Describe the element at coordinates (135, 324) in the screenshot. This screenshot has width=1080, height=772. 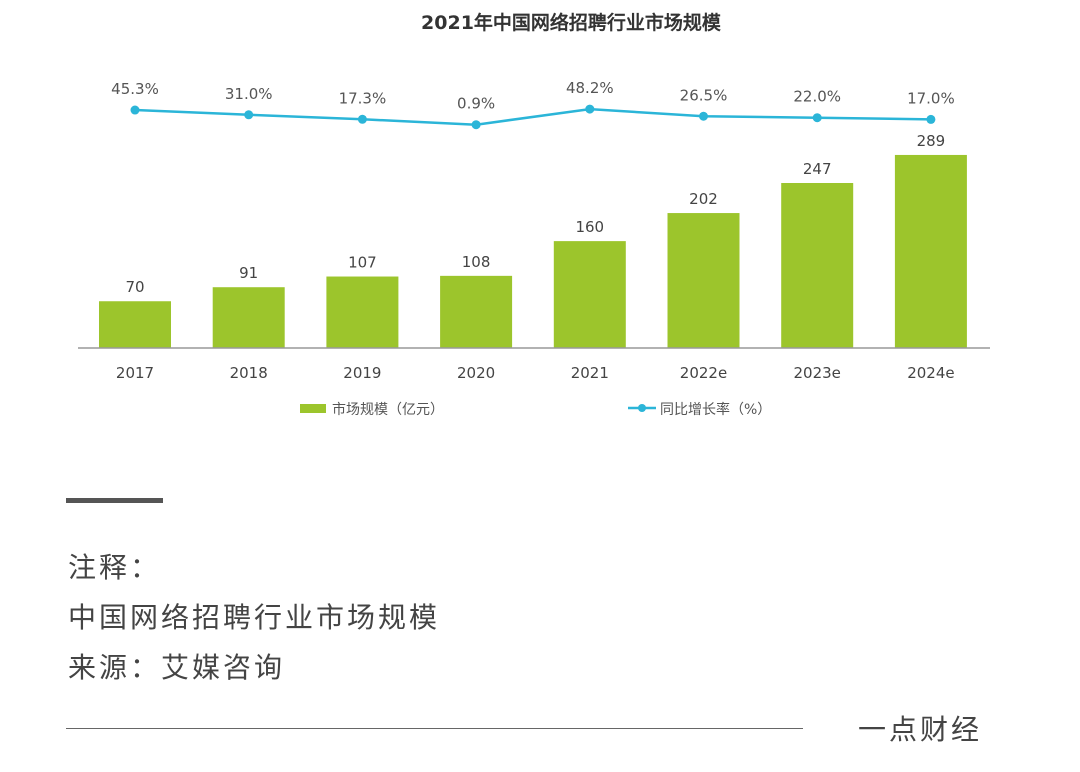
I see `bar-2017` at that location.